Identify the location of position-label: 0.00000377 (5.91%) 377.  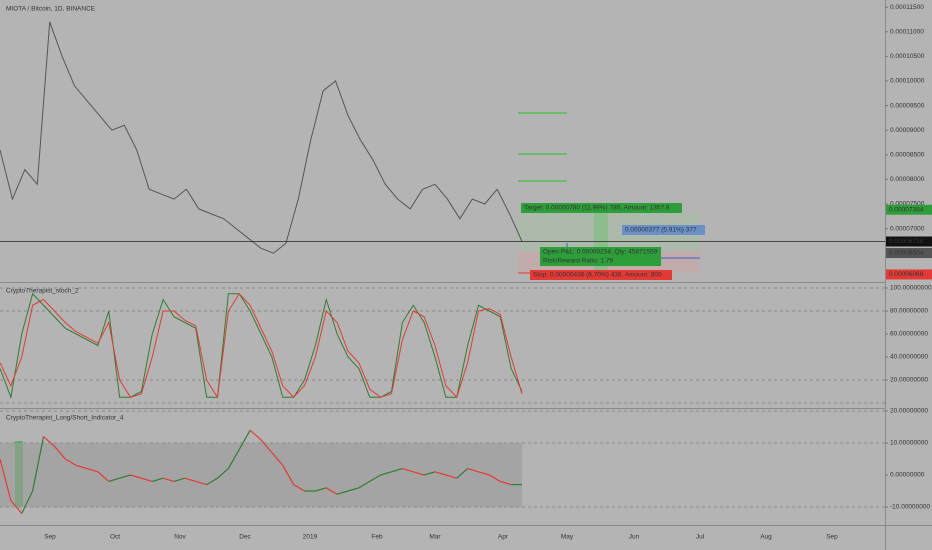
(661, 230).